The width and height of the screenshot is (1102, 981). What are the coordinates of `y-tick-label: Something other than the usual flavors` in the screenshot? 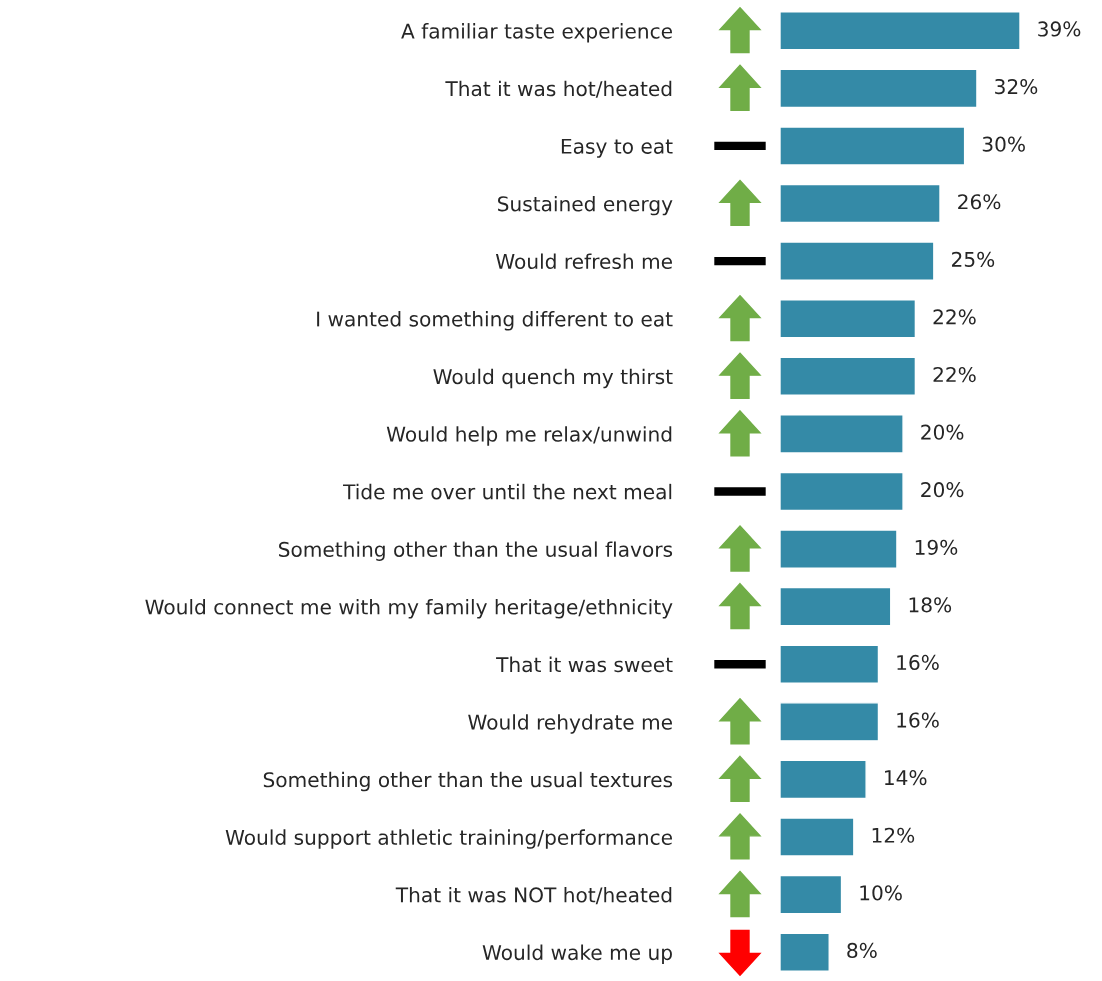 It's located at (476, 551).